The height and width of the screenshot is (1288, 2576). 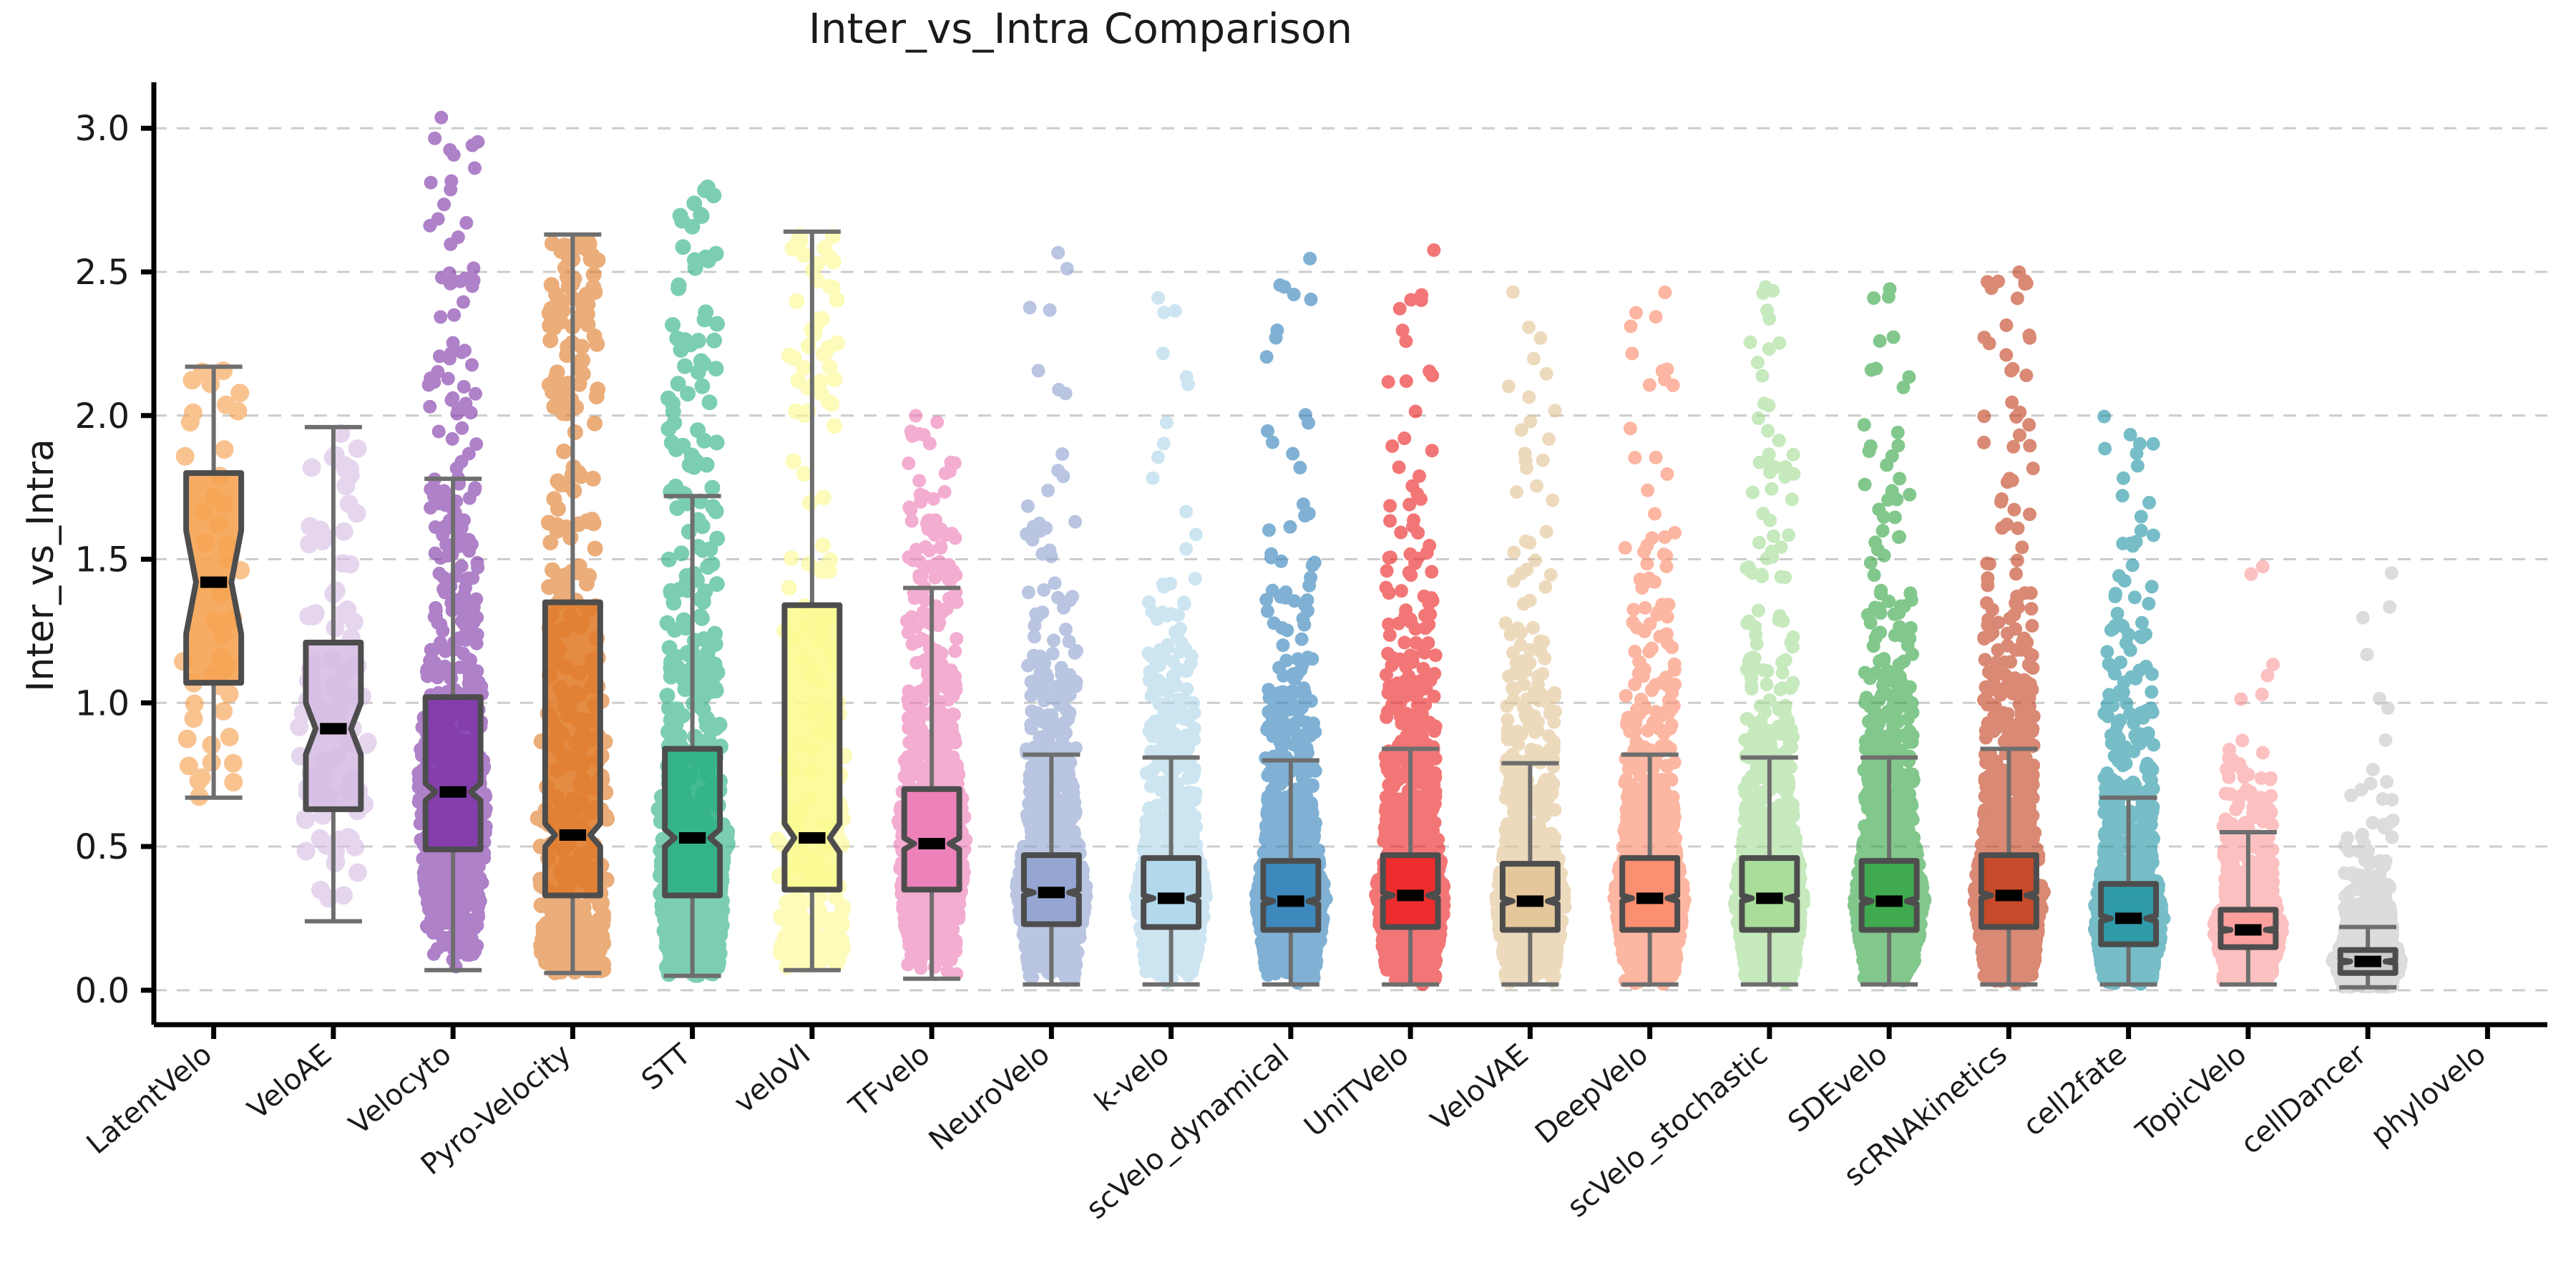 What do you see at coordinates (102, 703) in the screenshot?
I see `y-tick-label: 1.0` at bounding box center [102, 703].